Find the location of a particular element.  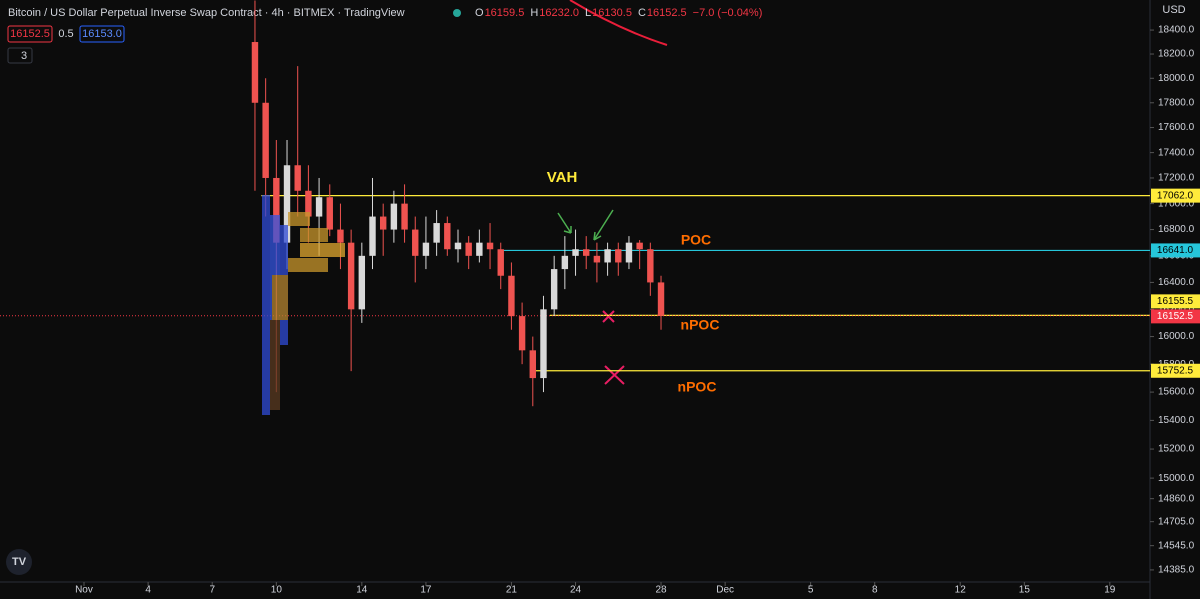

x-tick-label: 5 is located at coordinates (811, 590).